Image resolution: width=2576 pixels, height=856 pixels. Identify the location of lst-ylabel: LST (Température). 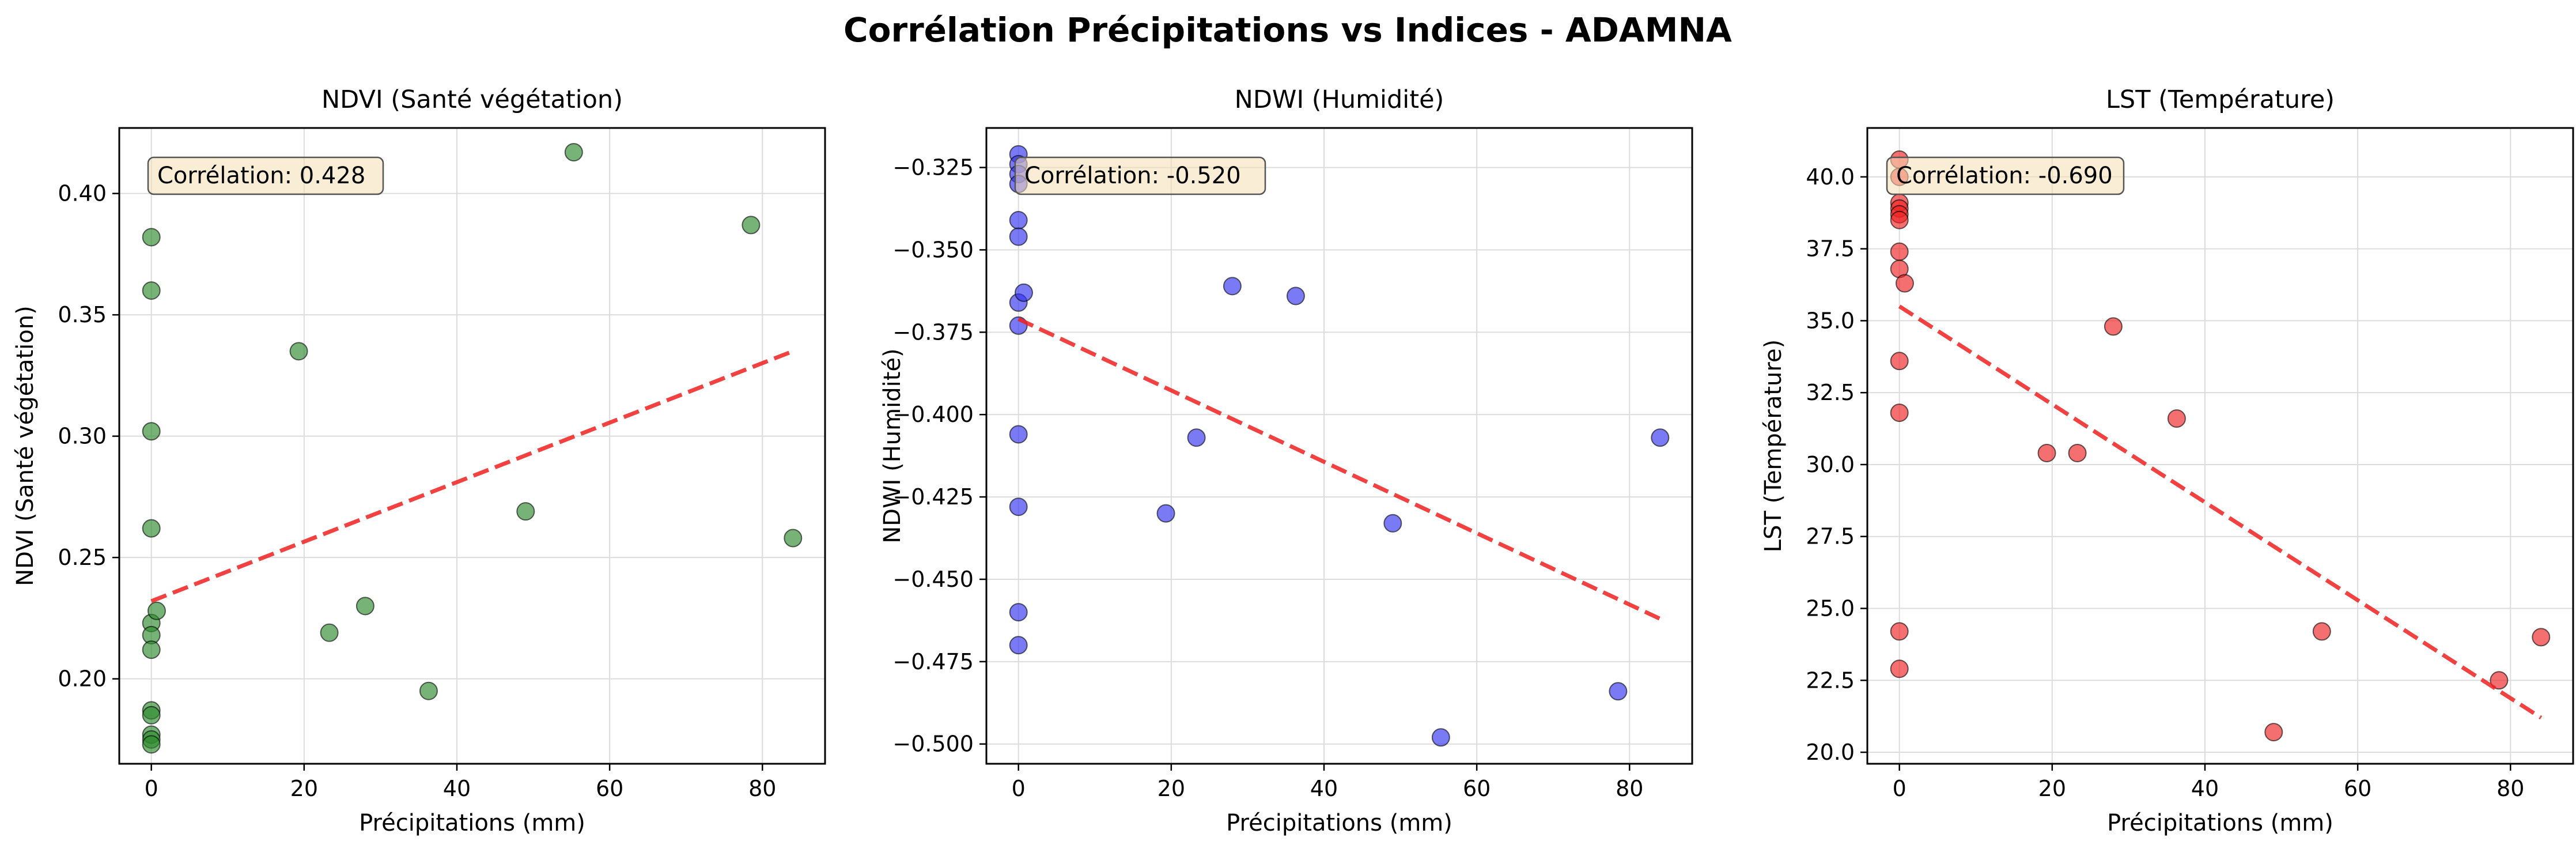
(1773, 446).